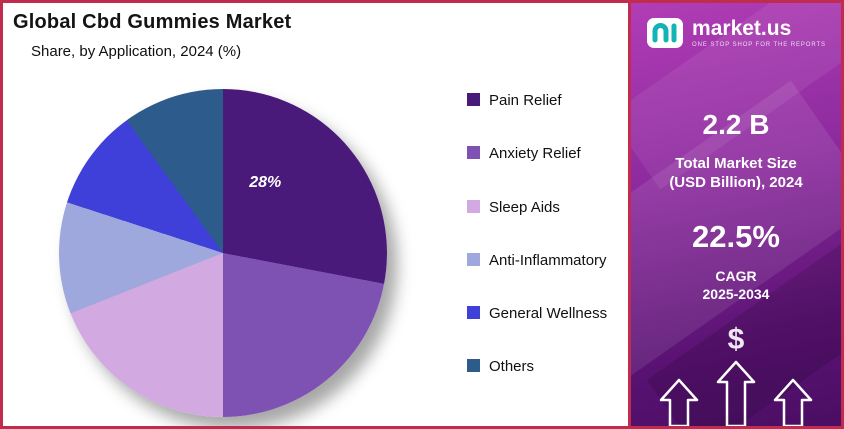 This screenshot has width=844, height=429. I want to click on cagr-label-line2: 2025-2034, so click(736, 294).